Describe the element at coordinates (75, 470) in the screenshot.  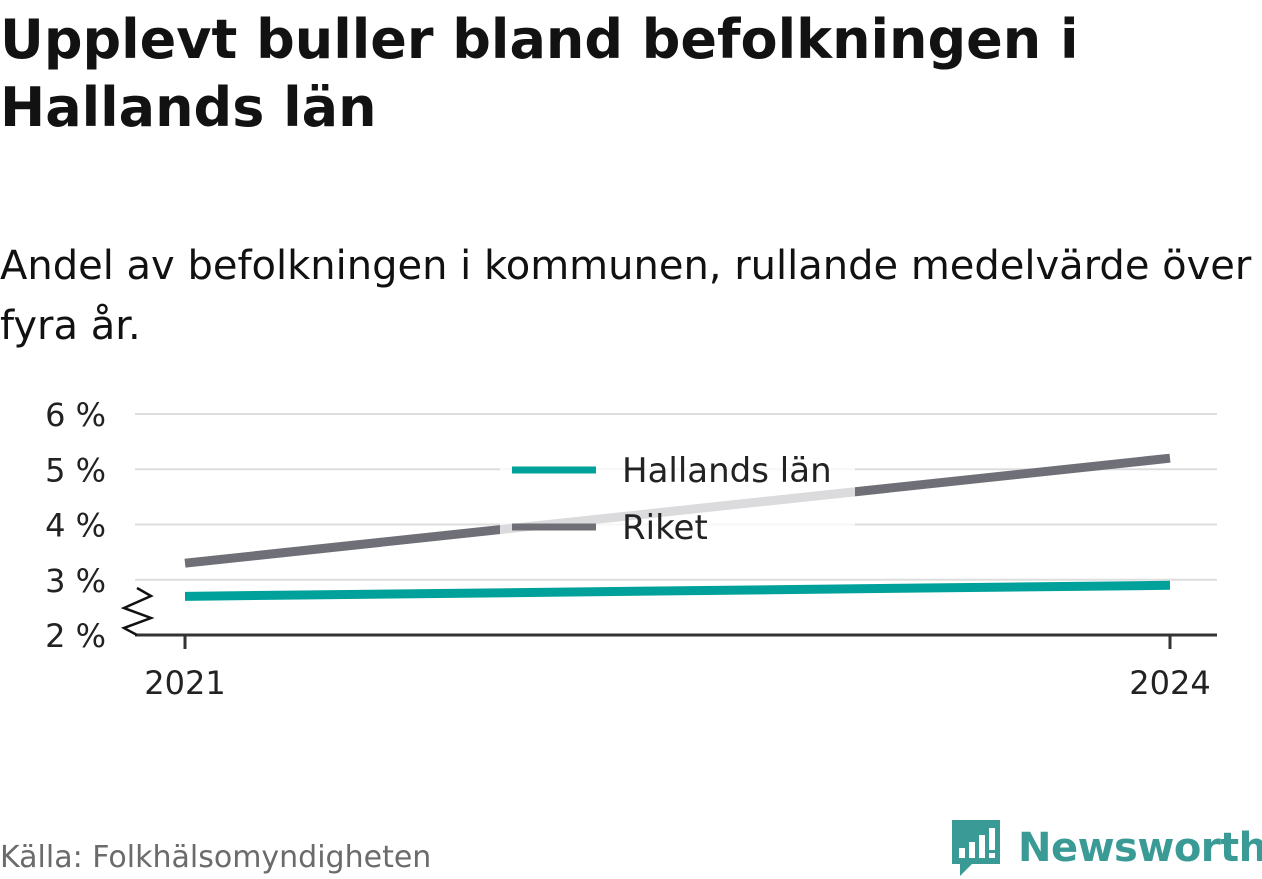
I see `y-tick-label: 5 %` at that location.